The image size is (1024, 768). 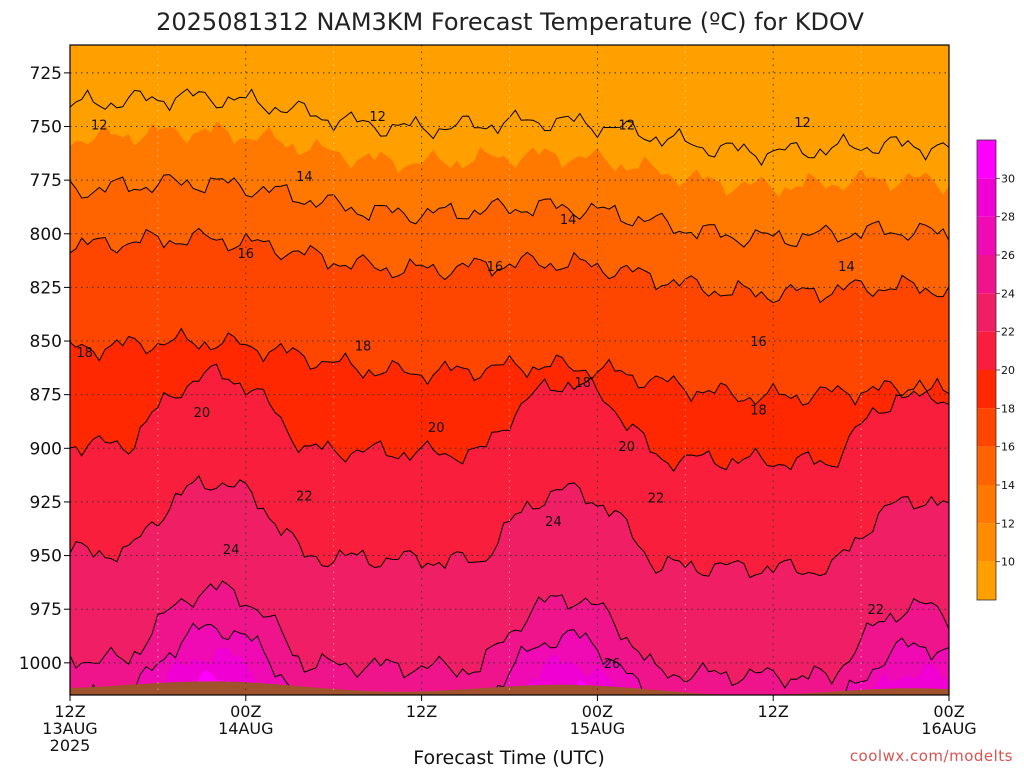 I want to click on y-tick-label-825: 825, so click(x=46, y=288).